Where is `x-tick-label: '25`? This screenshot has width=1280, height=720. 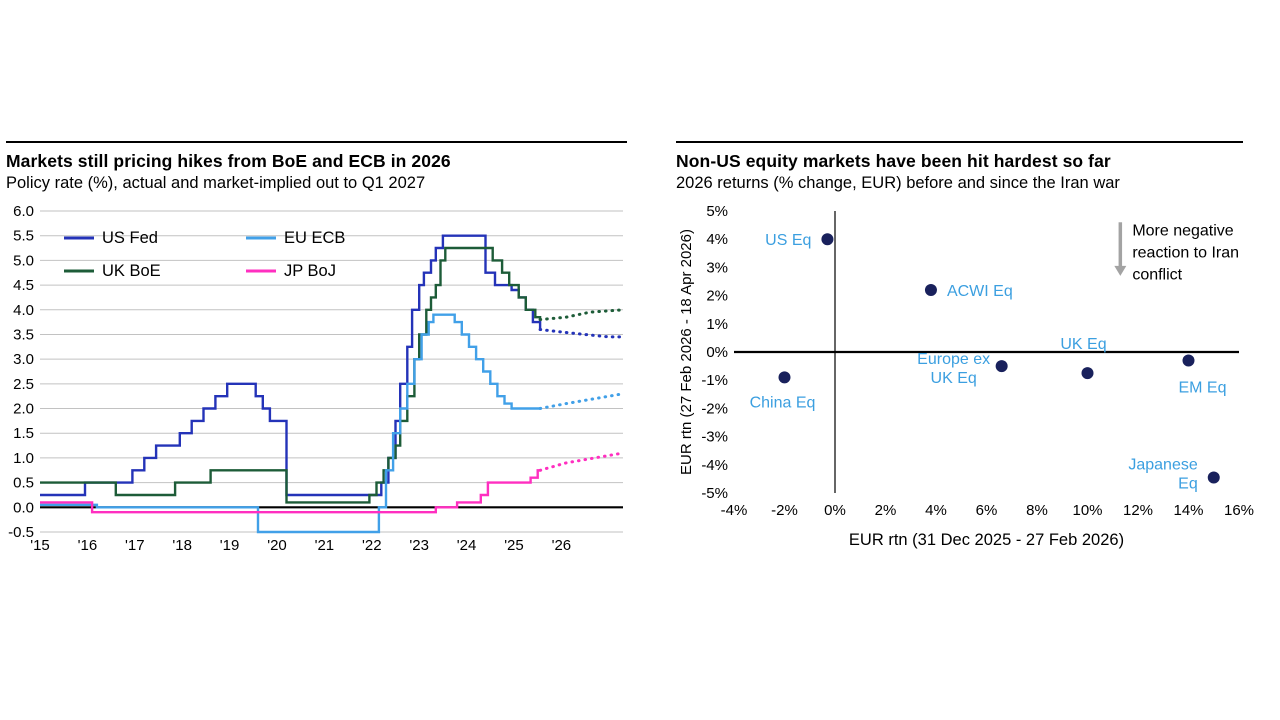 x-tick-label: '25 is located at coordinates (514, 545).